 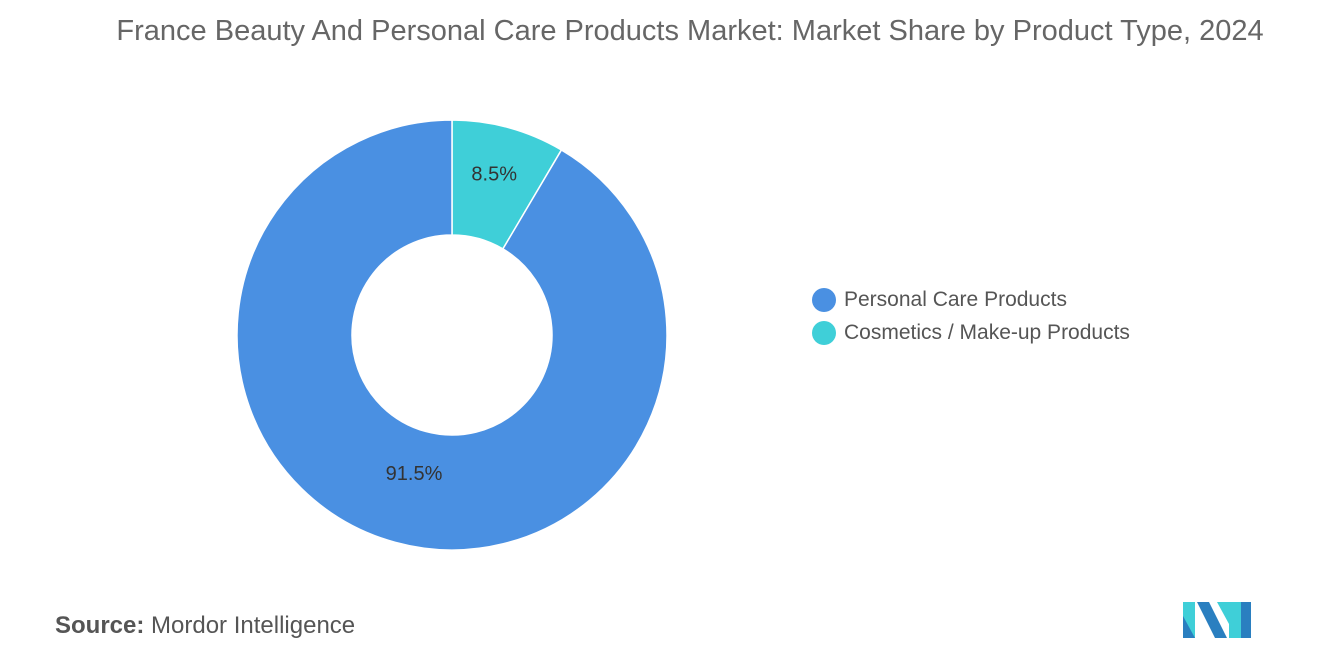 I want to click on data-label: 91.5%, so click(x=414, y=474).